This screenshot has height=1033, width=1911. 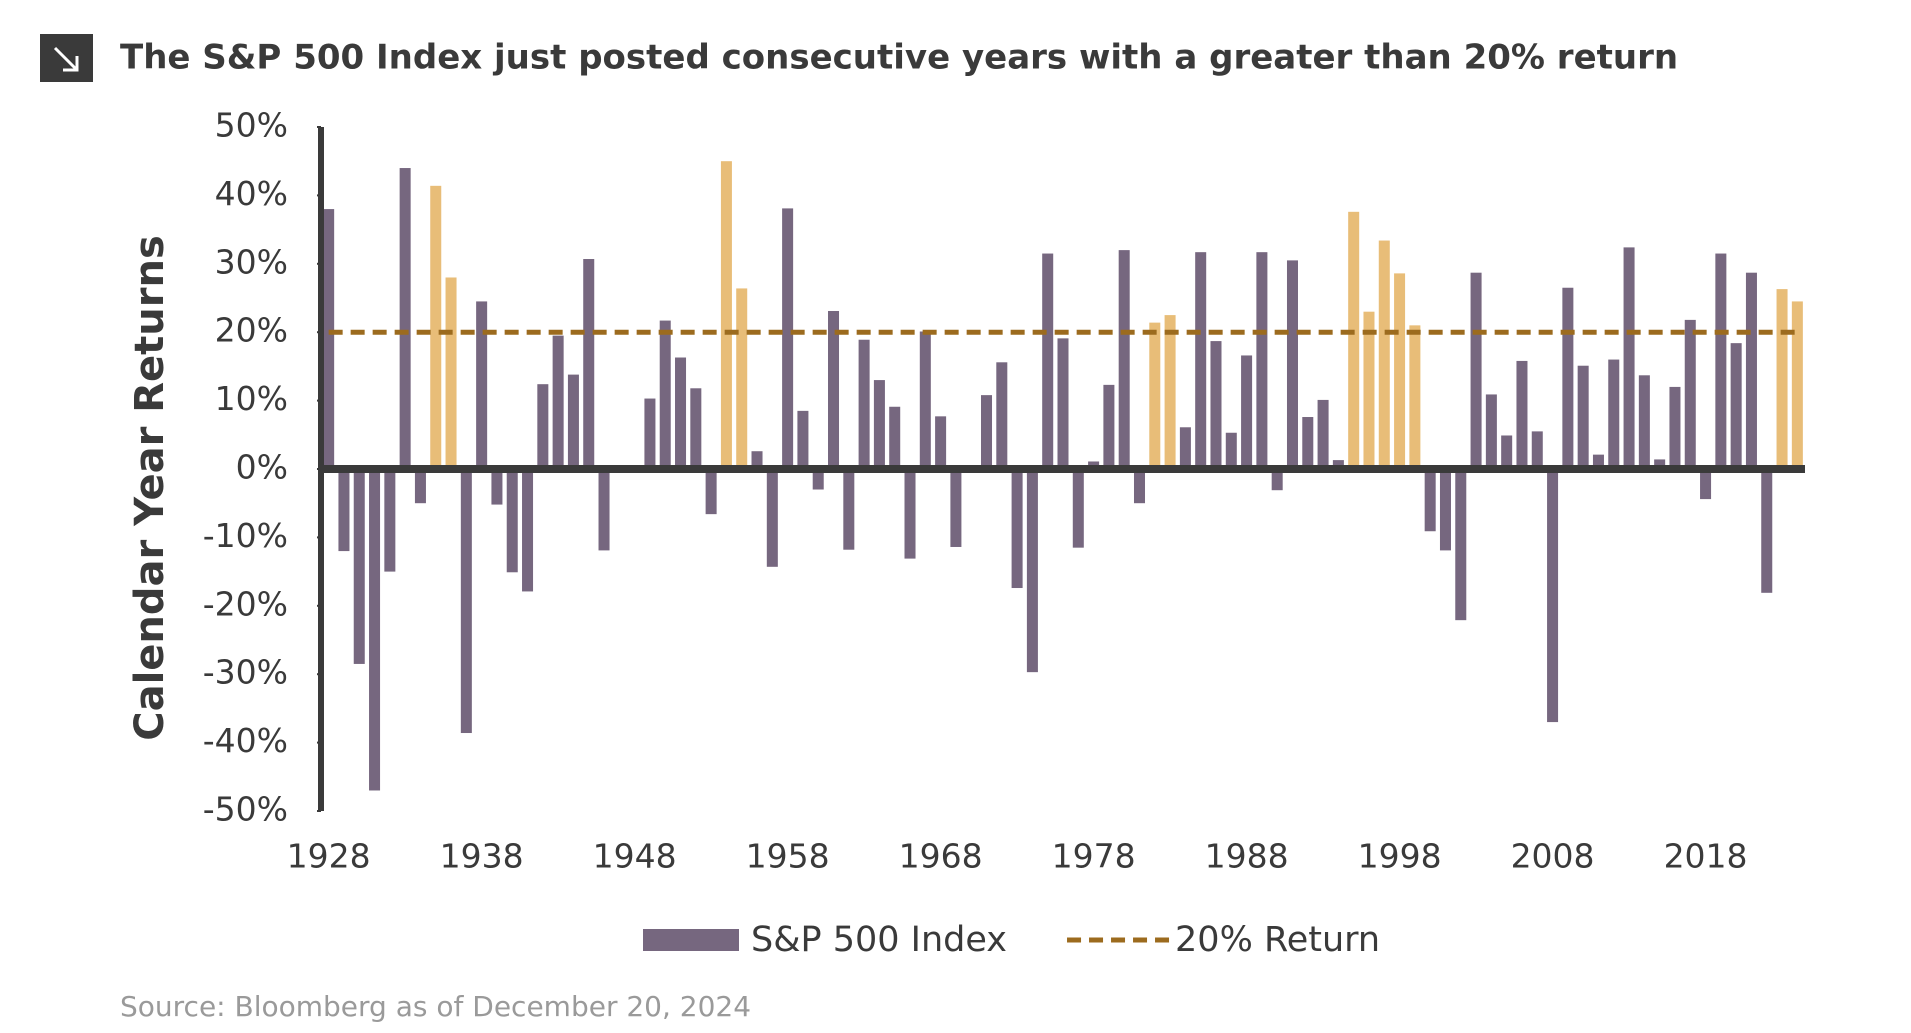 I want to click on y-tick-label: -30%, so click(x=245, y=672).